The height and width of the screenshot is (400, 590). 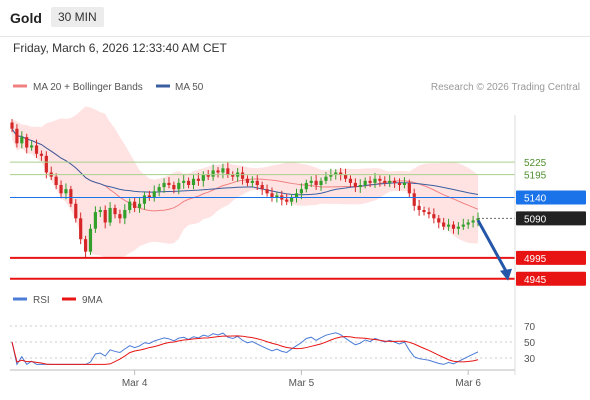 I want to click on ma20-legend-label: MA 20 + Bollinger Bands, so click(x=88, y=87).